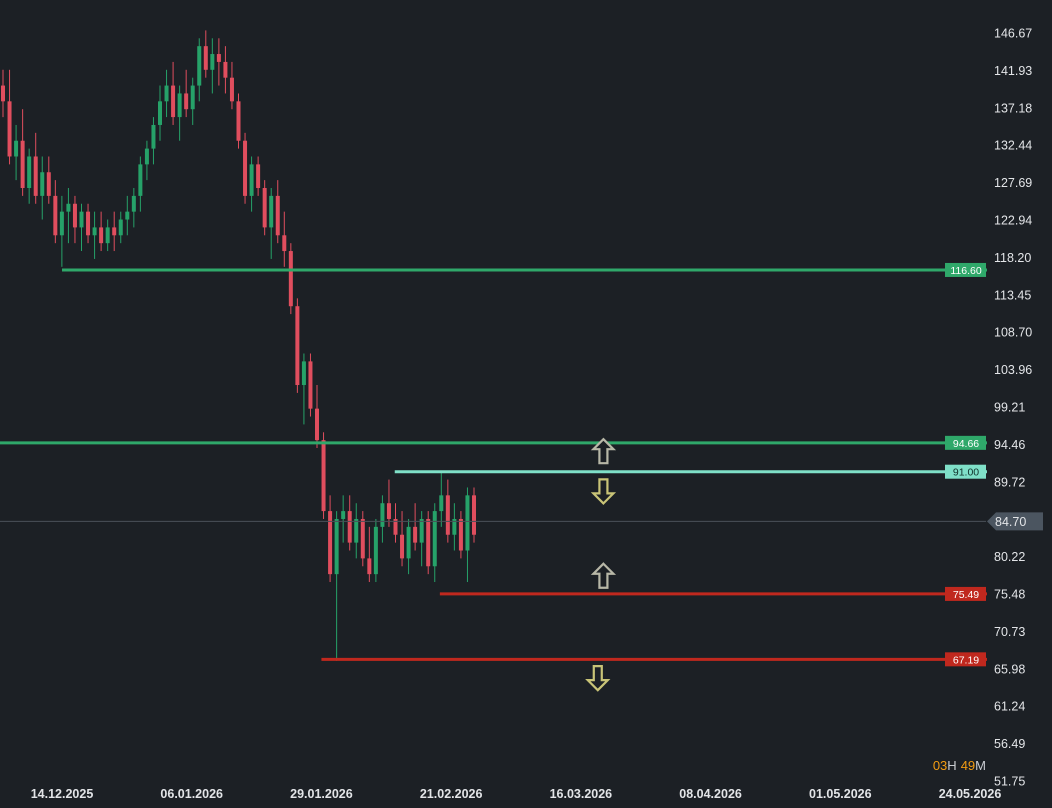 The width and height of the screenshot is (1052, 808). I want to click on y-tick-label: 94.46, so click(1009, 445).